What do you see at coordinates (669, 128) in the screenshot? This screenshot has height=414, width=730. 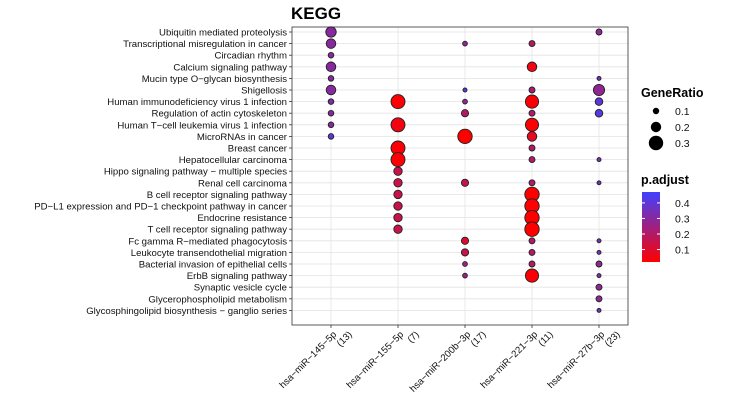 I see `size-legend-items: 0.1 0.2 0.3` at bounding box center [669, 128].